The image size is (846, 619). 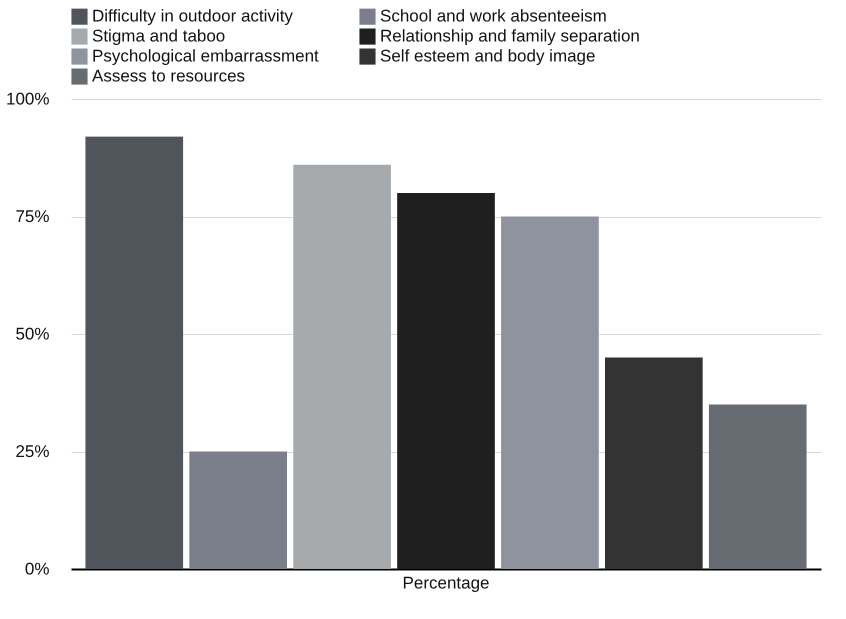 I want to click on legend-label: Difficulty in outdoor activity, so click(x=193, y=16).